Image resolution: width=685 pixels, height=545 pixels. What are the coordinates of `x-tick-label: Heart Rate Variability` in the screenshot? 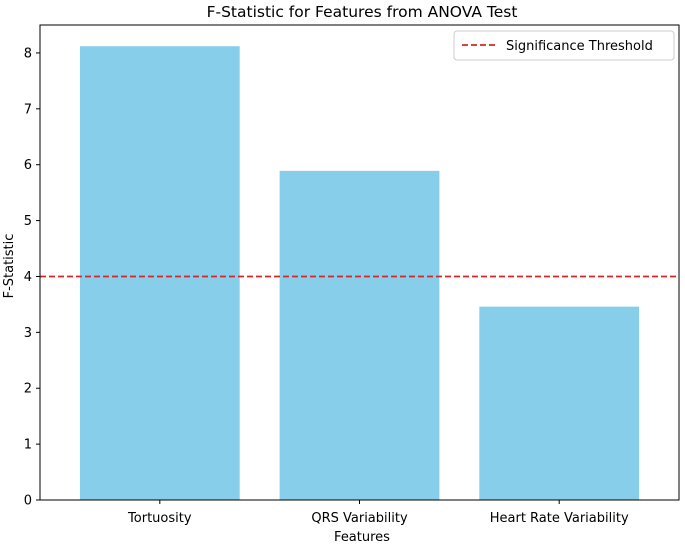 It's located at (559, 518).